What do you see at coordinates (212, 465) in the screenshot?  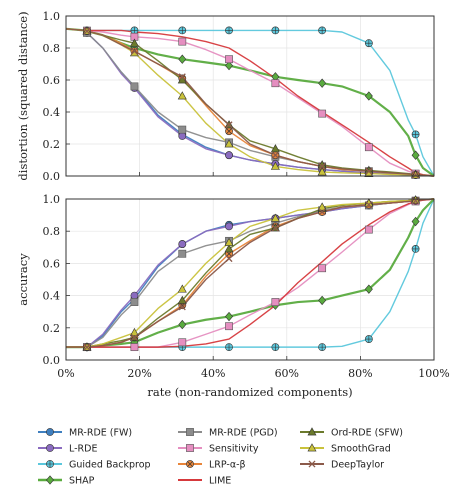 I see `legend-item-lrp: LRP-α-β` at bounding box center [212, 465].